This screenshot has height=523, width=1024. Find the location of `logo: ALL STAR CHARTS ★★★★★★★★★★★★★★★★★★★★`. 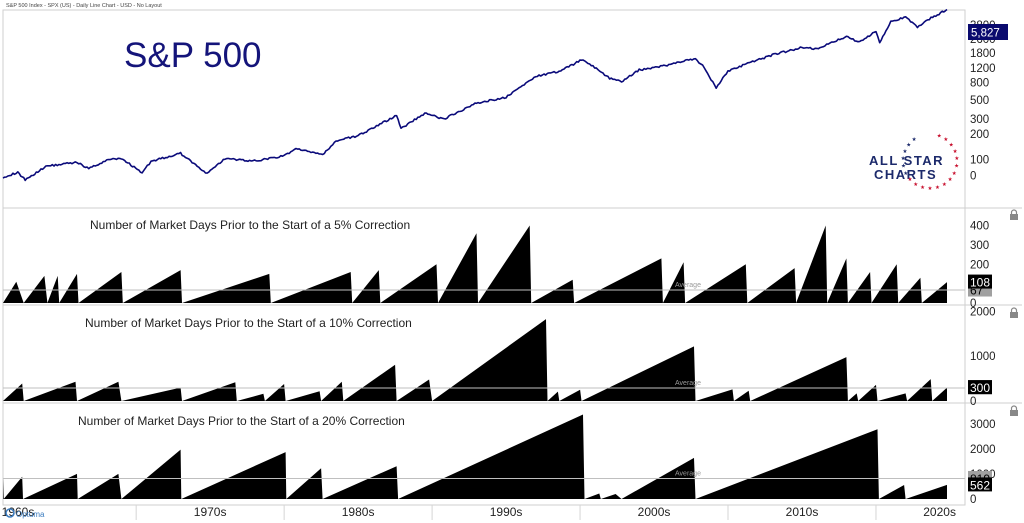

logo: ALL STAR CHARTS ★★★★★★★★★★★★★★★★★★★★ is located at coordinates (914, 162).